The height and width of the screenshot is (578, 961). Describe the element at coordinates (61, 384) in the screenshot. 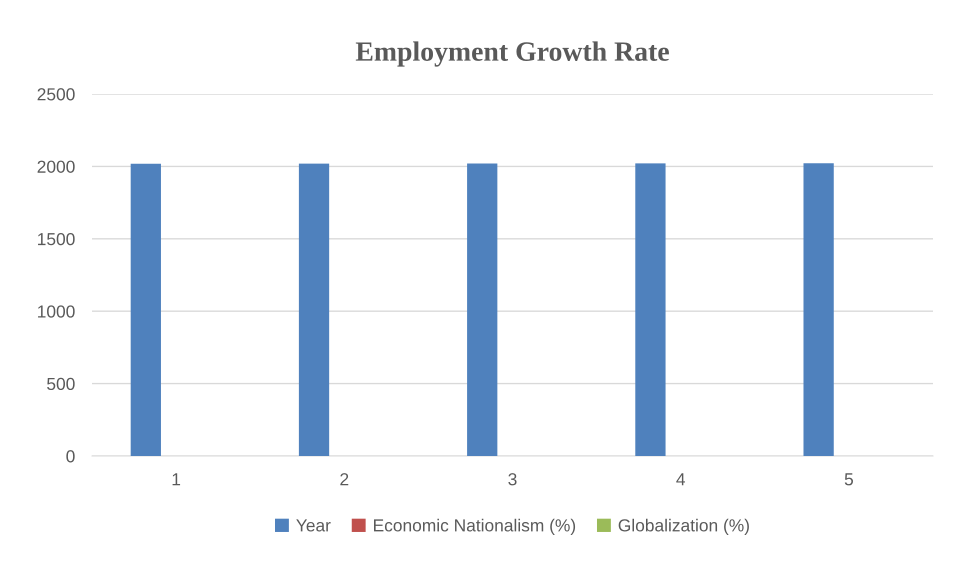

I see `y-tick-label: 500` at that location.